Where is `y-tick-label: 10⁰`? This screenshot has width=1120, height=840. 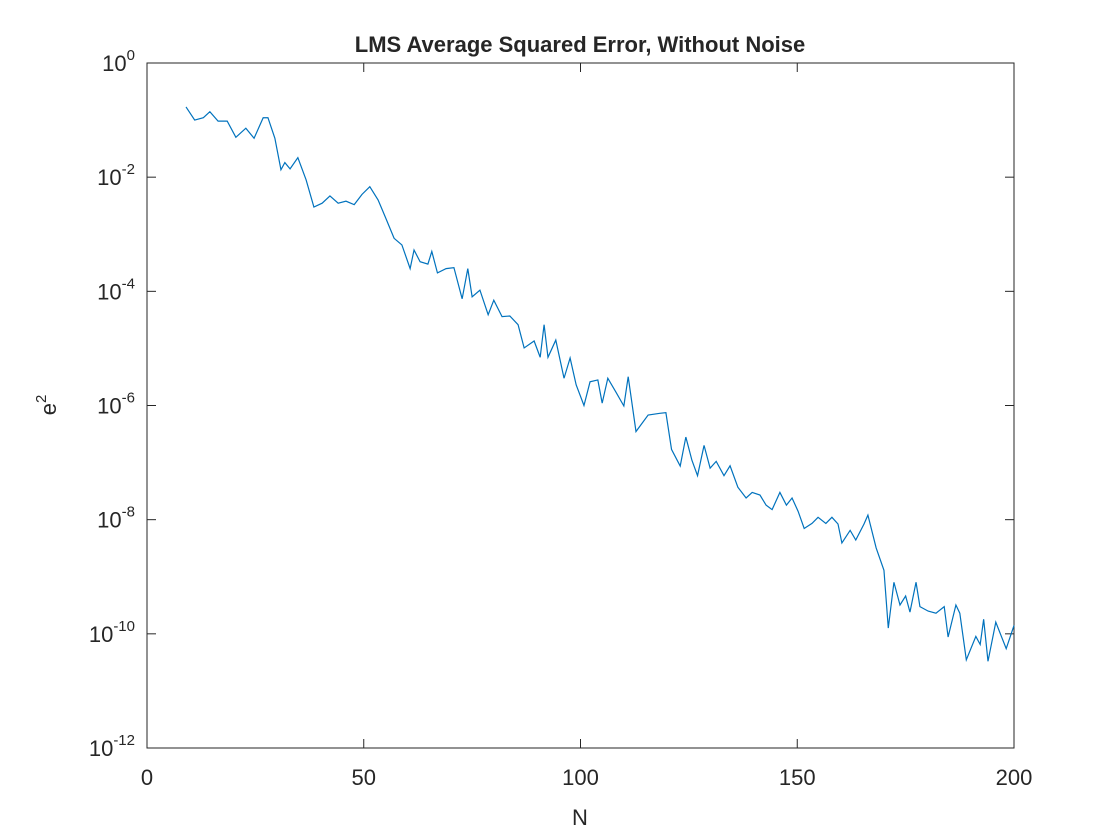
y-tick-label: 10⁰ is located at coordinates (118, 61).